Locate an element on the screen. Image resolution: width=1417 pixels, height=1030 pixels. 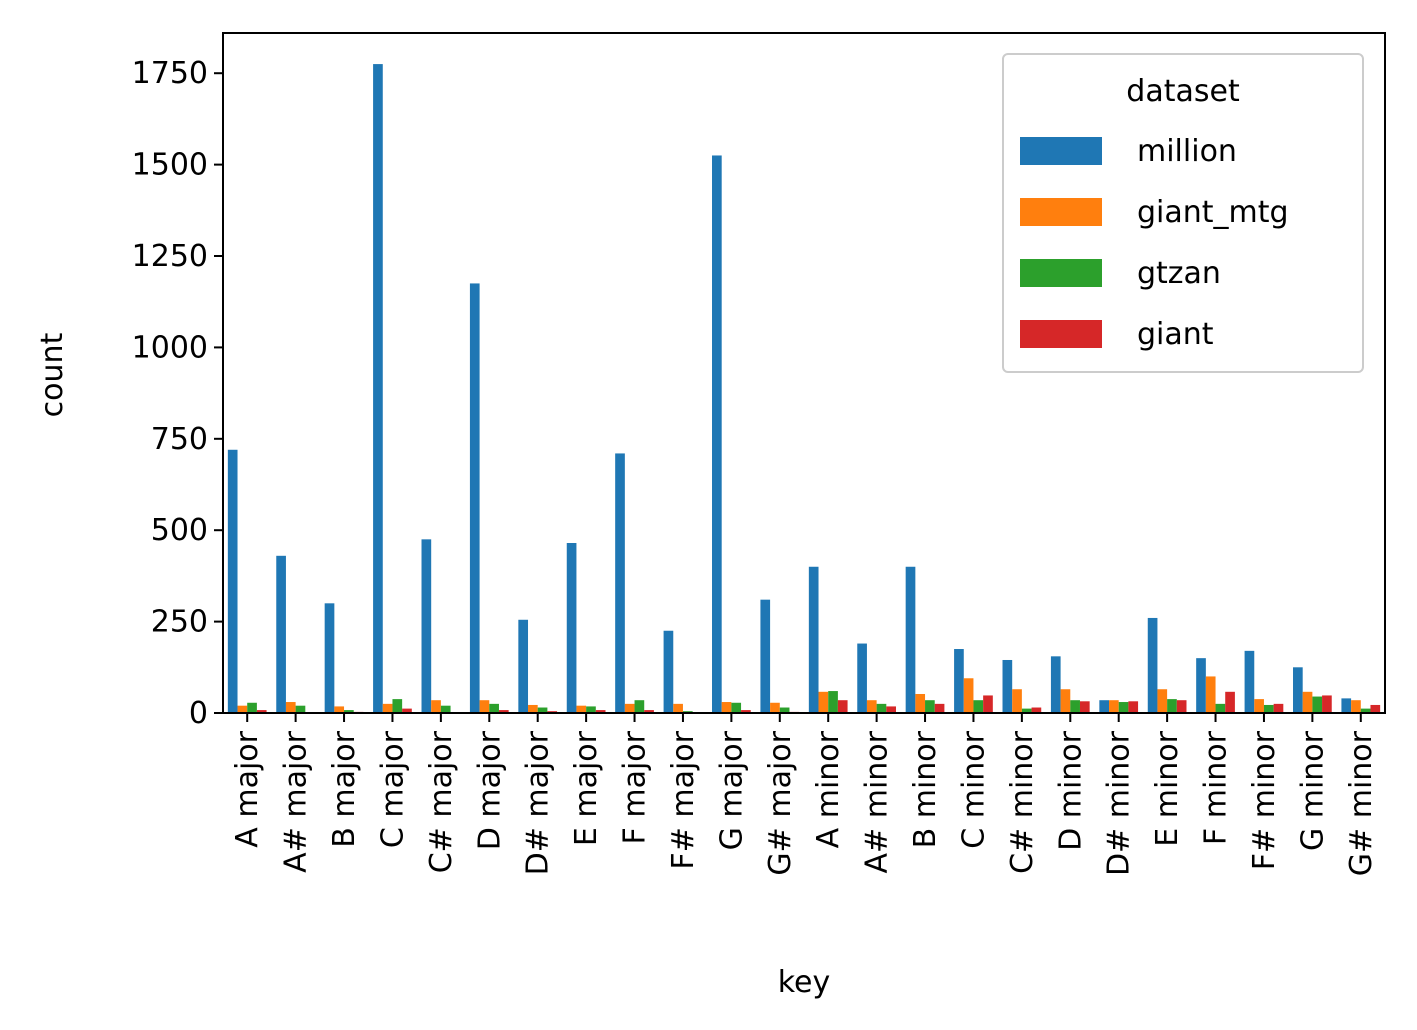
legend-swatch-giant is located at coordinates (1061, 334).